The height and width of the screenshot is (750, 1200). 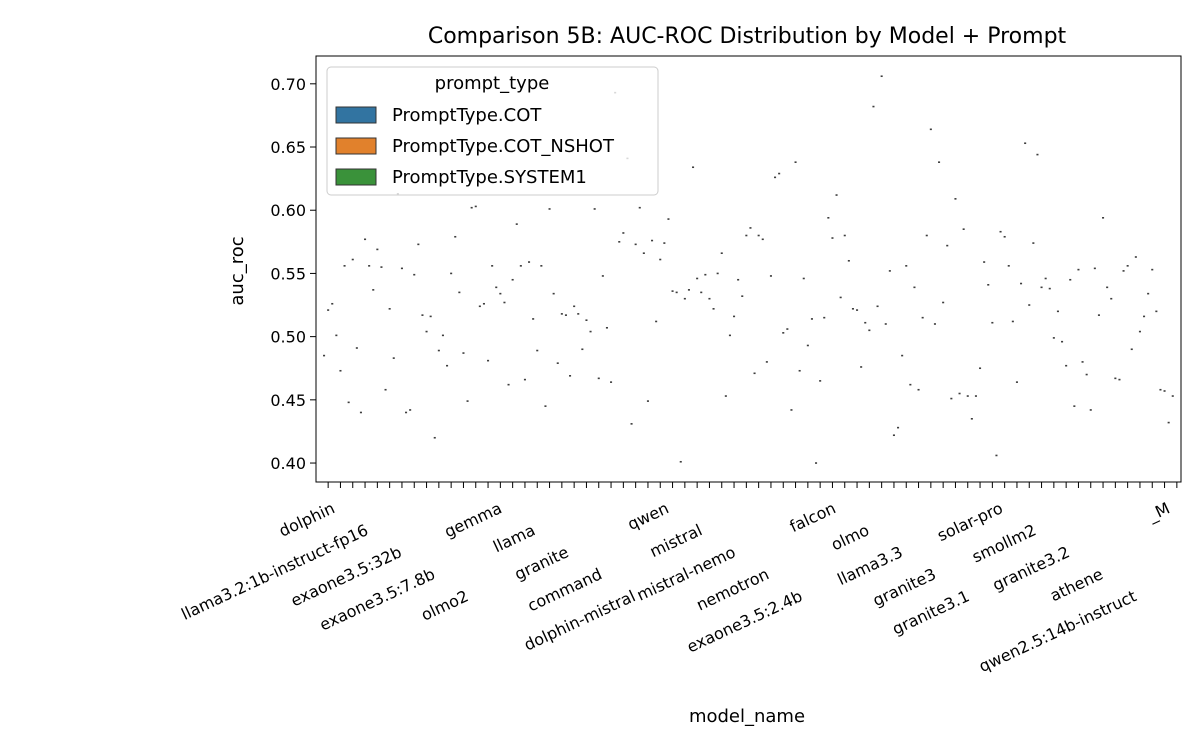 I want to click on y-tick-label: 0.50, so click(x=288, y=337).